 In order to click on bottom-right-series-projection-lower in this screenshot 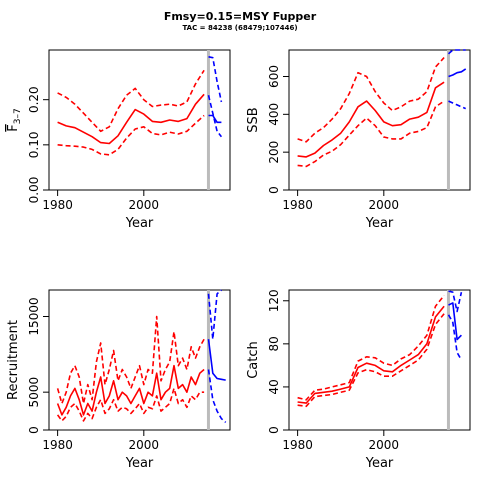, I will do `click(455, 337)`.